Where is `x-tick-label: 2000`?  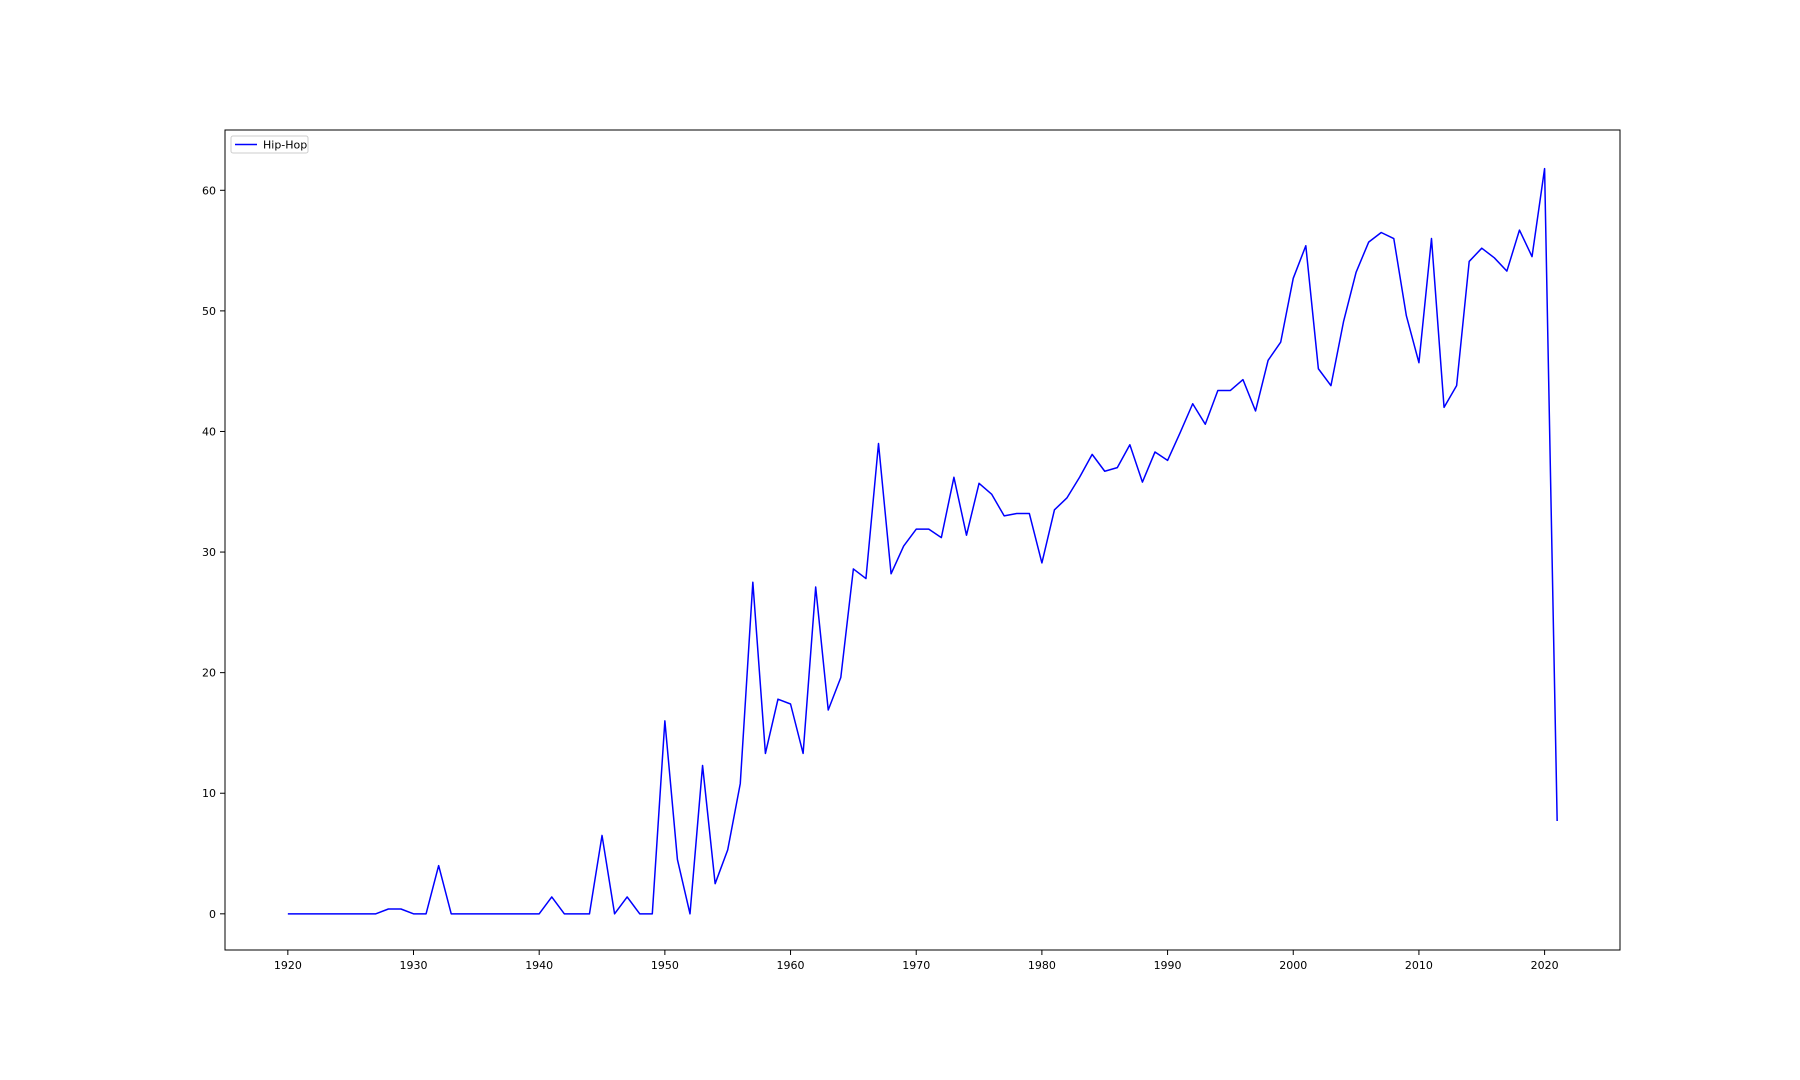 x-tick-label: 2000 is located at coordinates (1293, 965).